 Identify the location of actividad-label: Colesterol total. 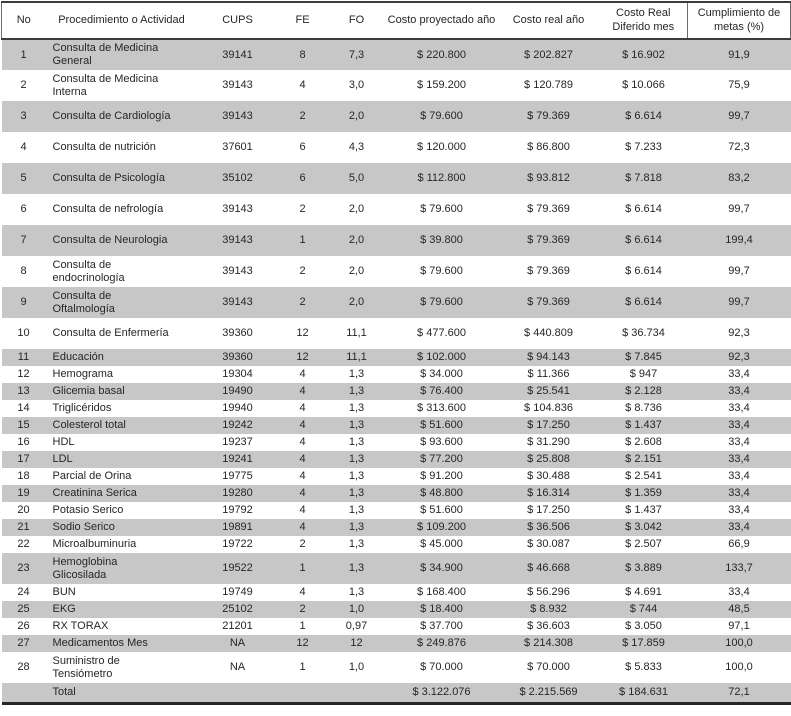
(89, 425).